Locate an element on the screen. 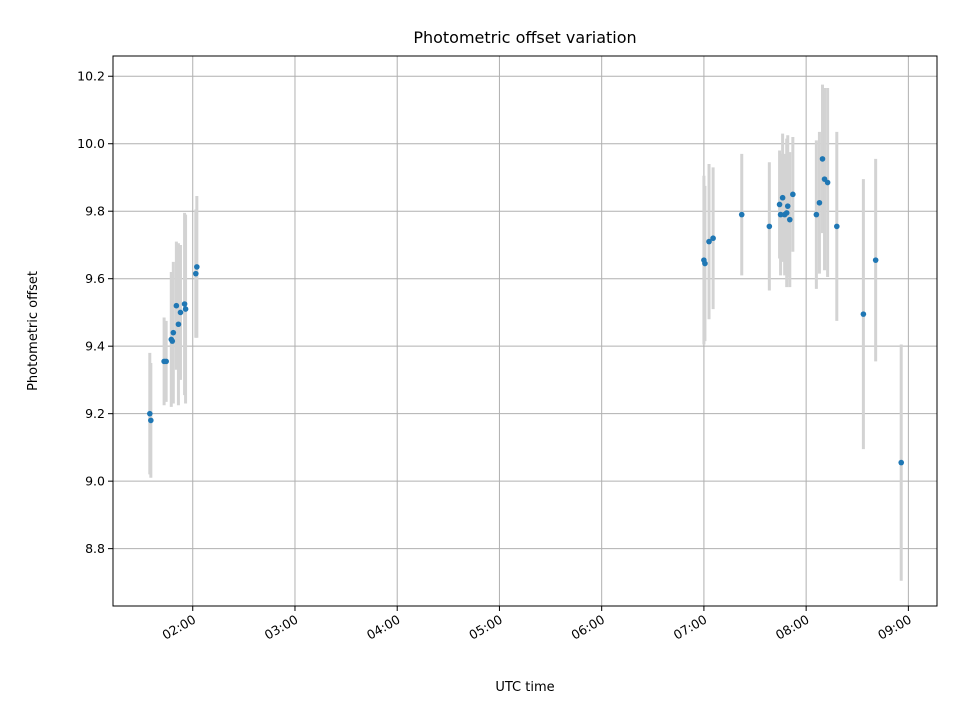 The height and width of the screenshot is (720, 960). y-tick-label: 10.2 is located at coordinates (91, 76).